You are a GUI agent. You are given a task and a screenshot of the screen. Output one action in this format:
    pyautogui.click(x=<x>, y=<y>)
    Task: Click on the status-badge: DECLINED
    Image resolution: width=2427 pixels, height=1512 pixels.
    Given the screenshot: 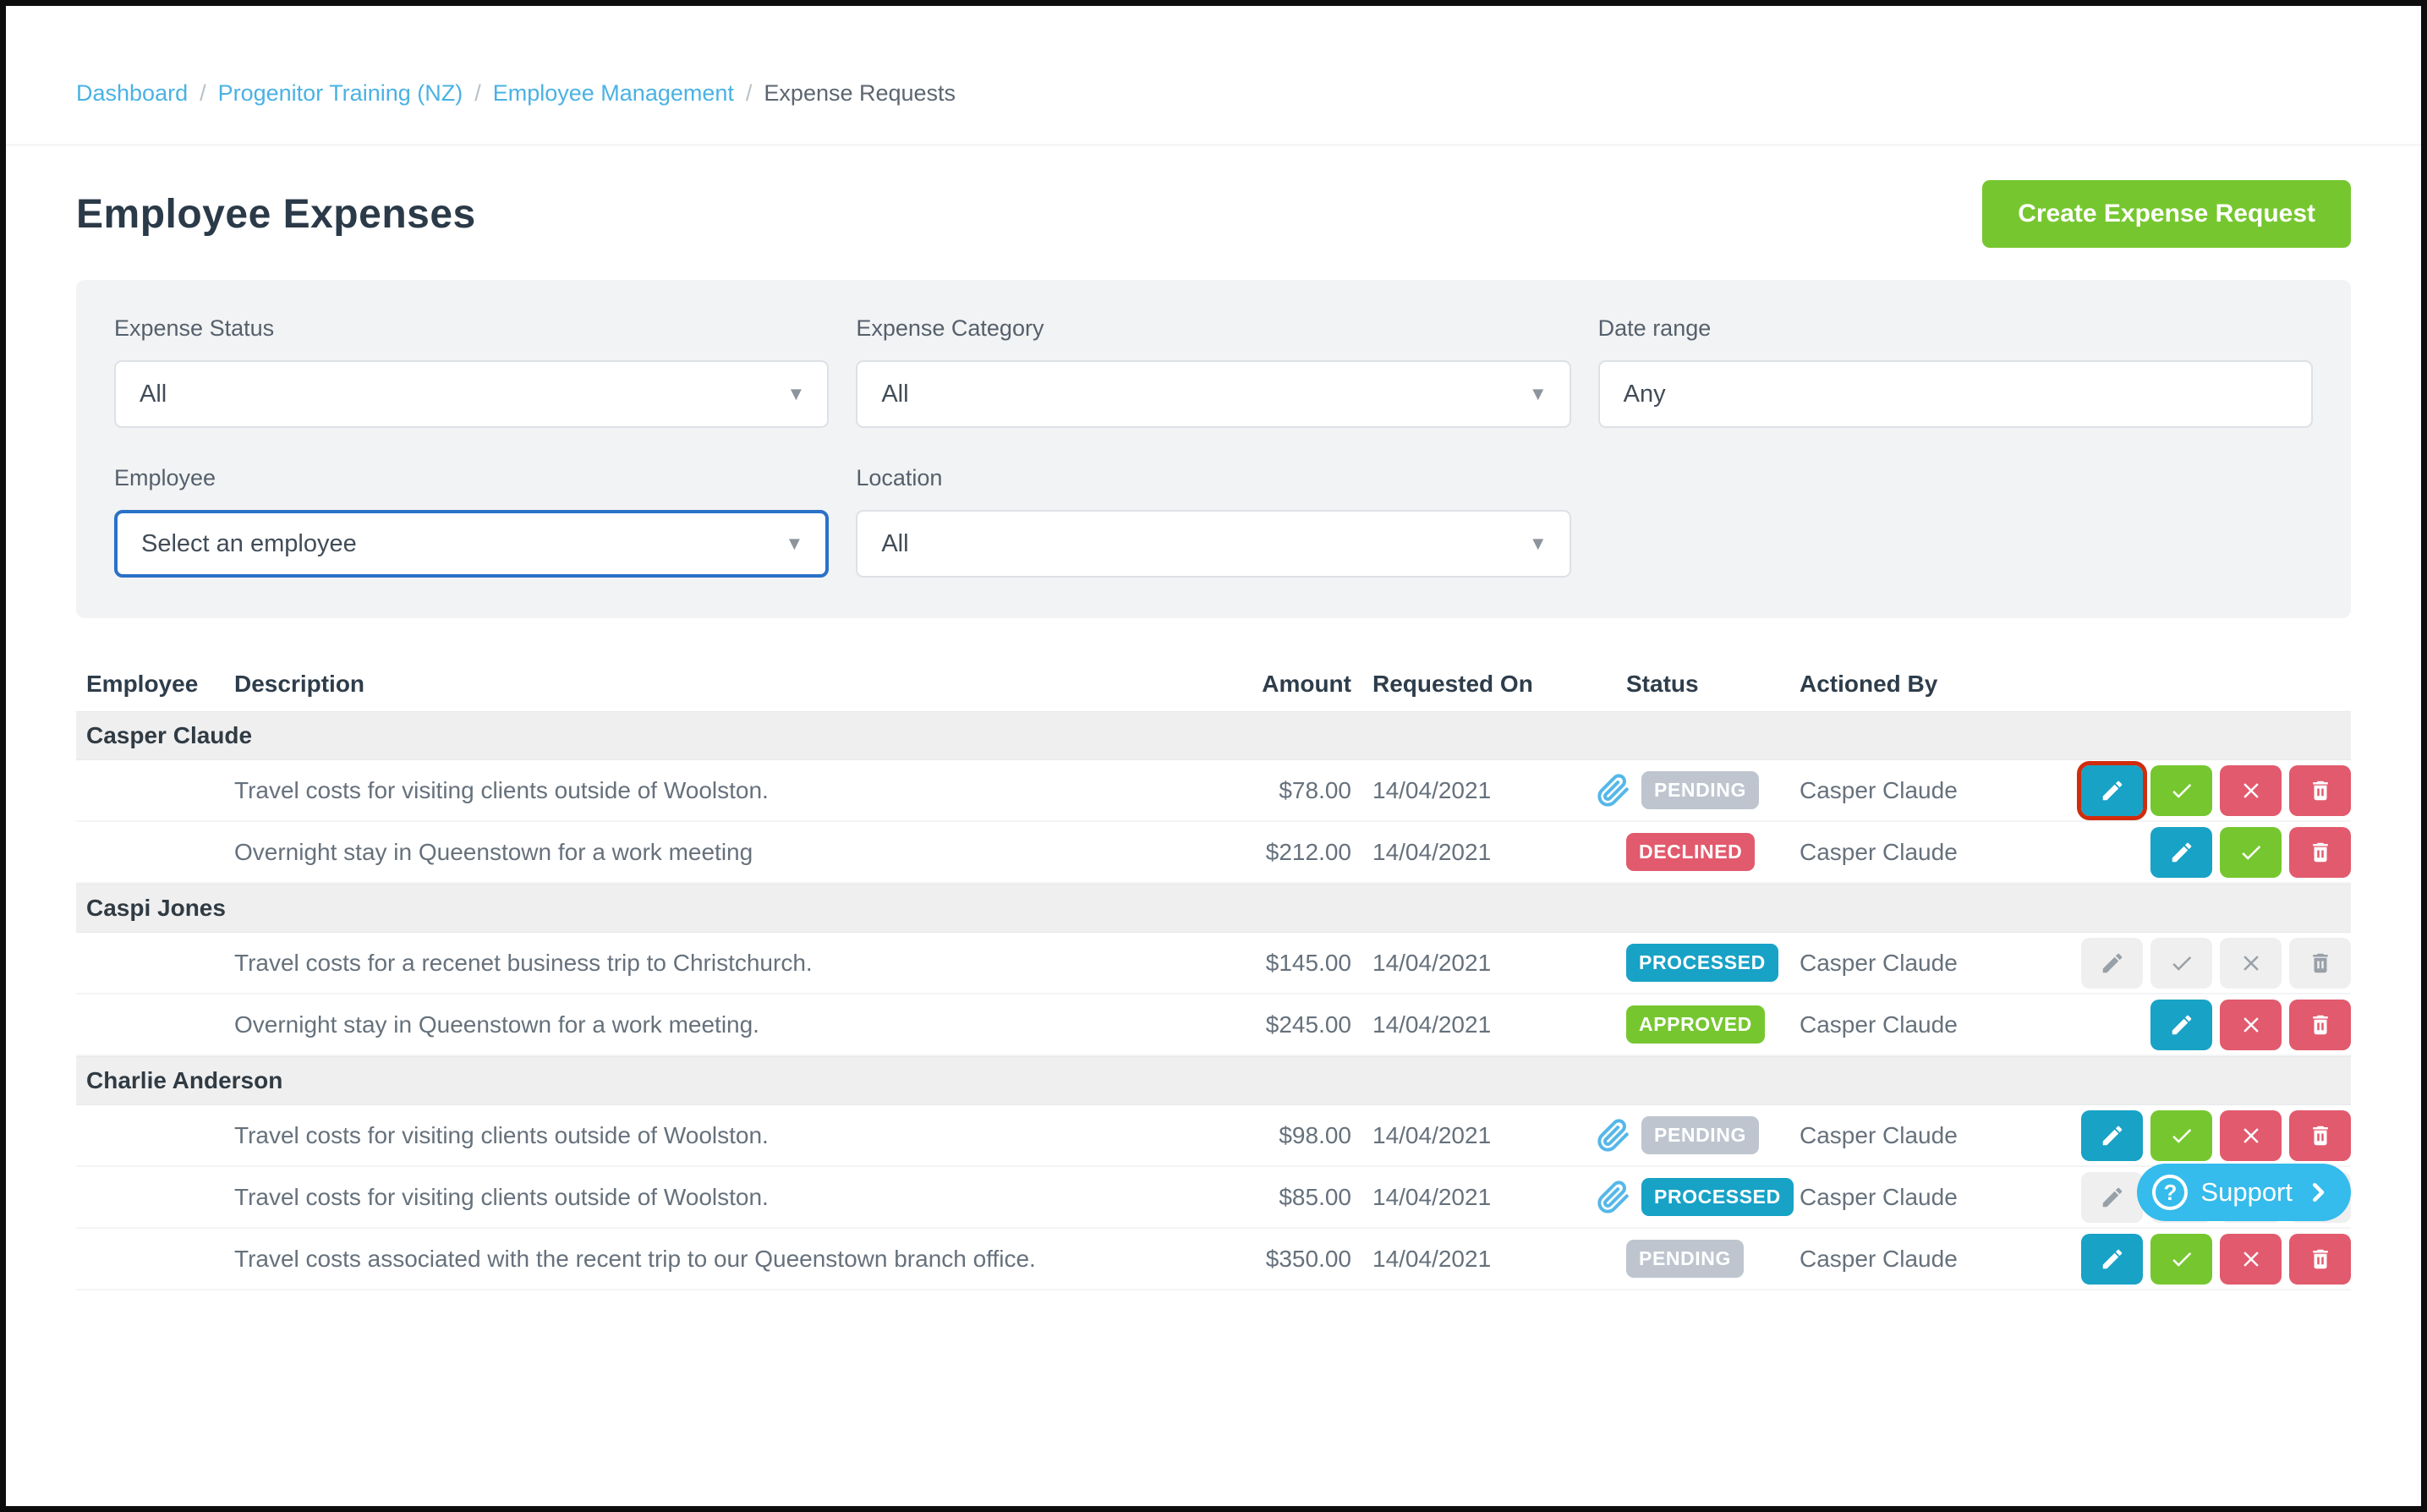 What is the action you would take?
    pyautogui.click(x=1691, y=852)
    